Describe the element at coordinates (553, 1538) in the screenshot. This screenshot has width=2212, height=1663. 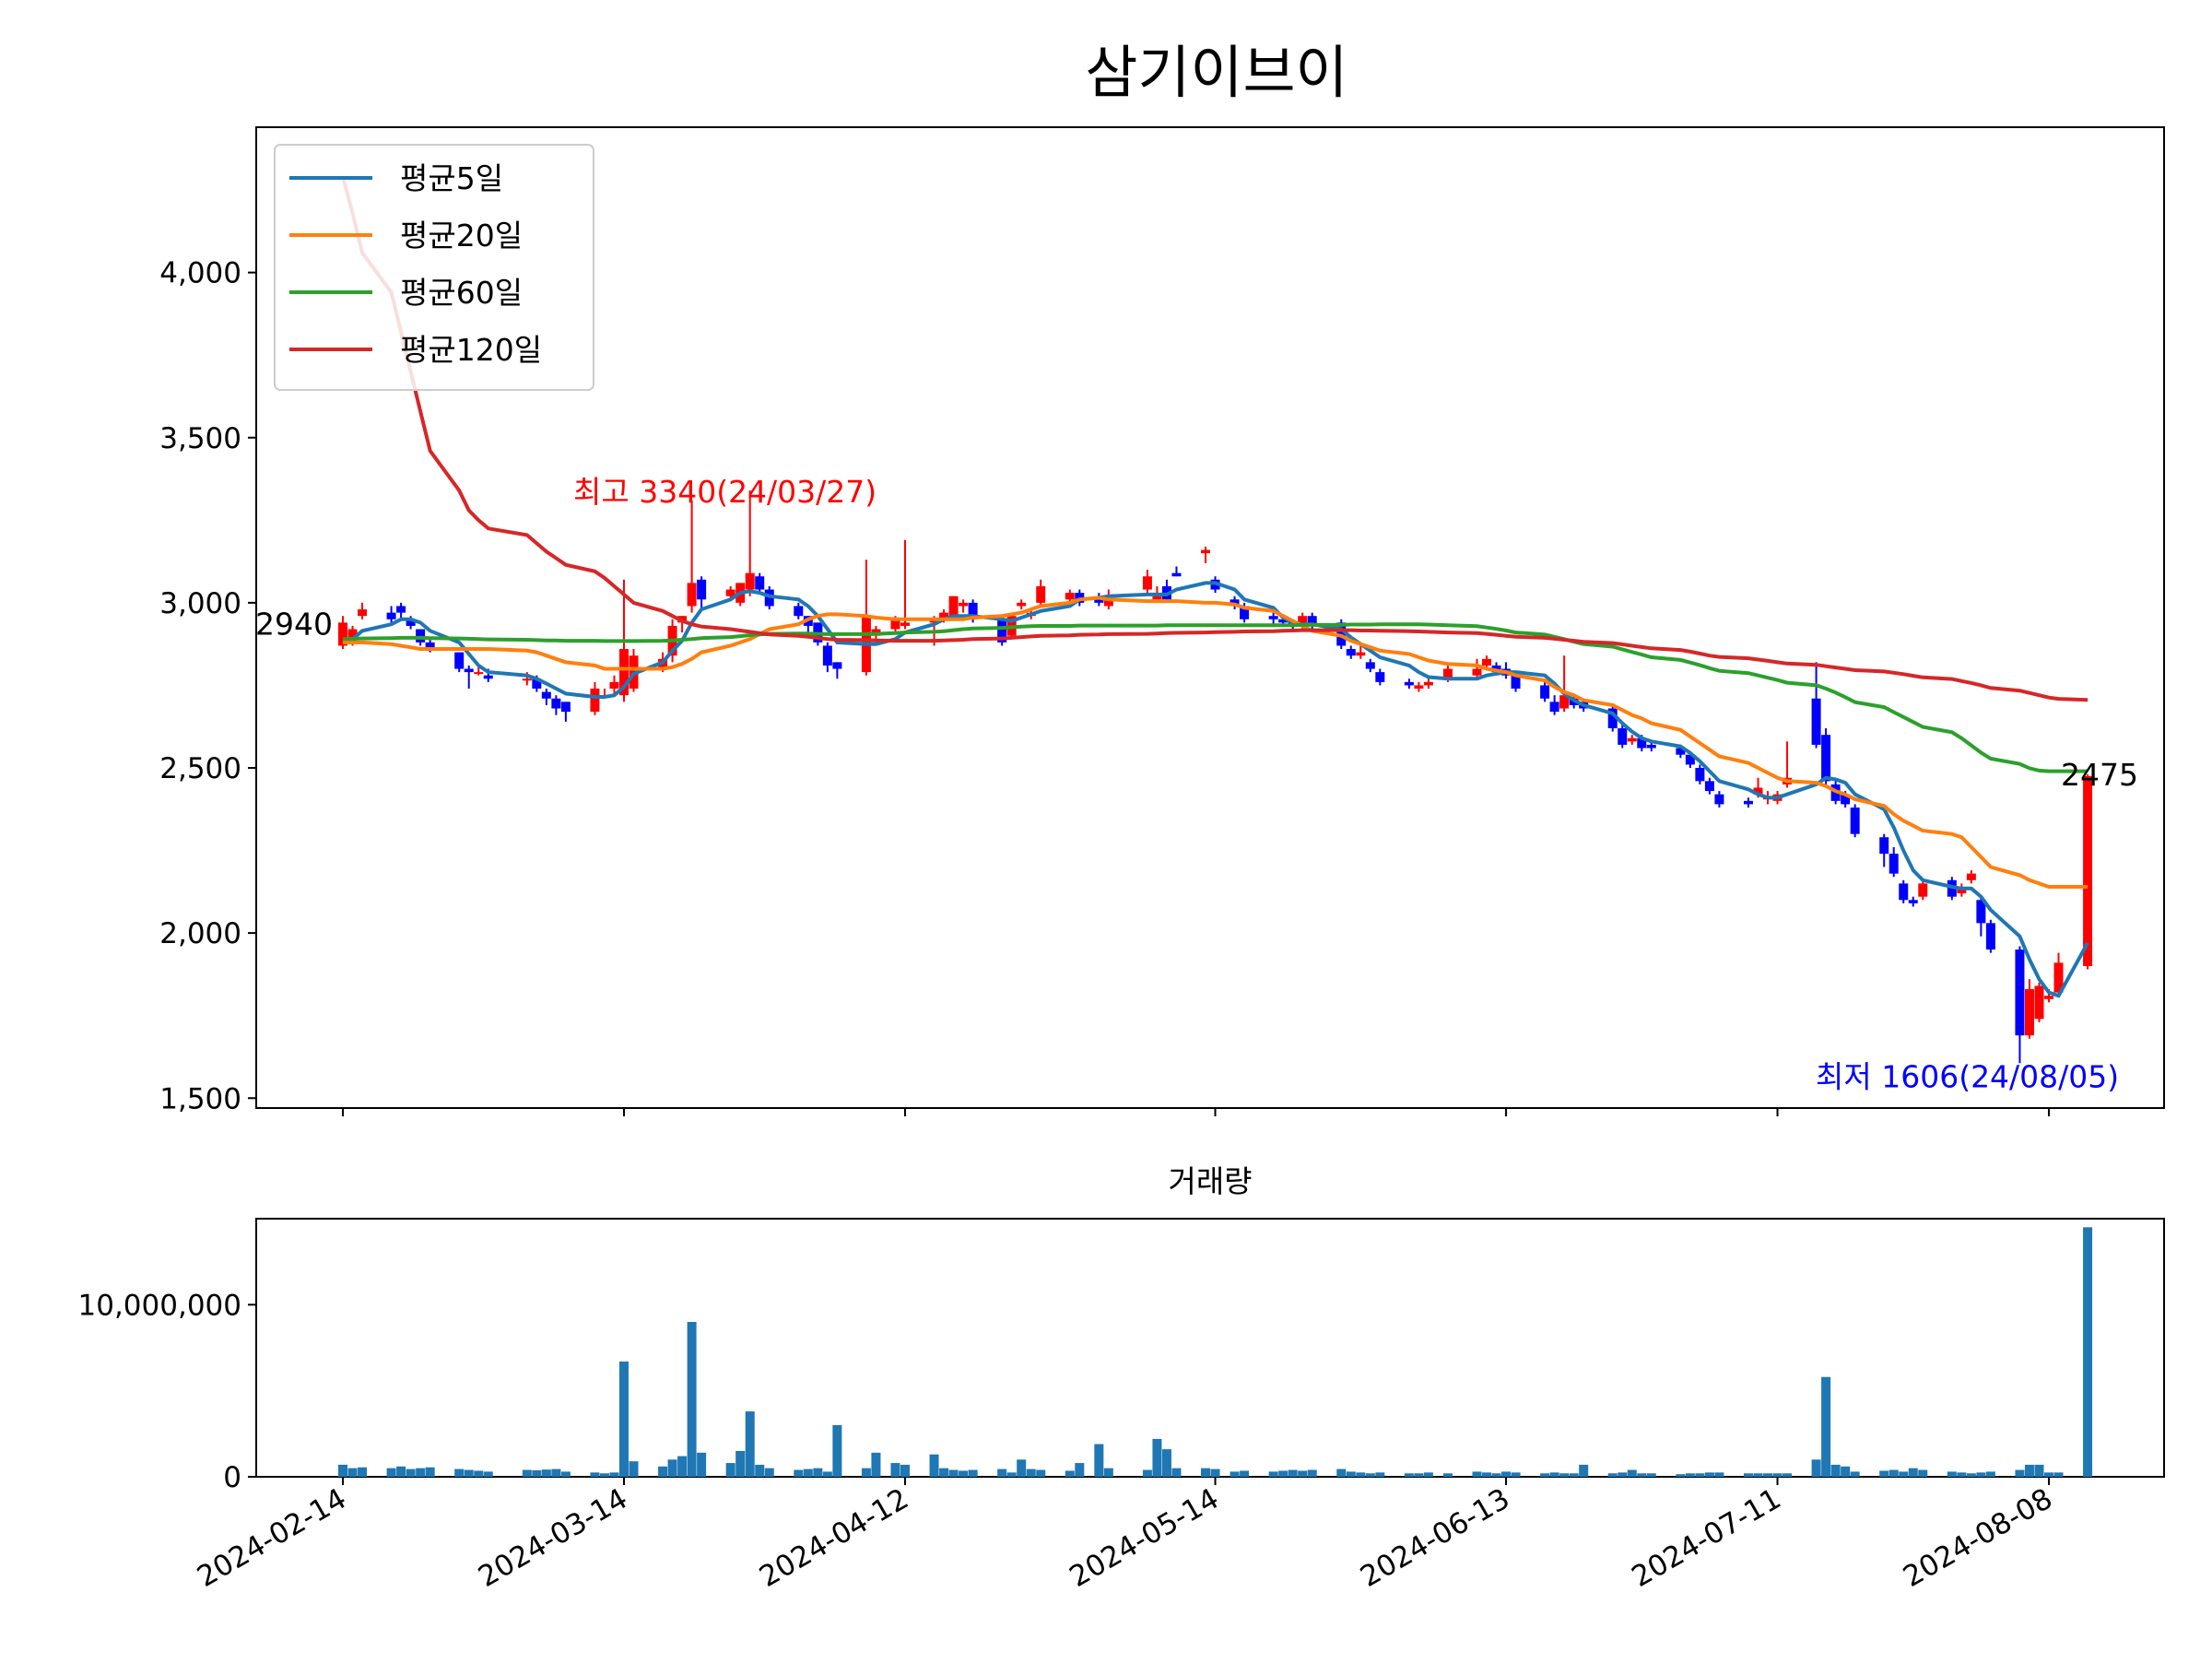
I see `date-tick-label: 2024-03-14` at that location.